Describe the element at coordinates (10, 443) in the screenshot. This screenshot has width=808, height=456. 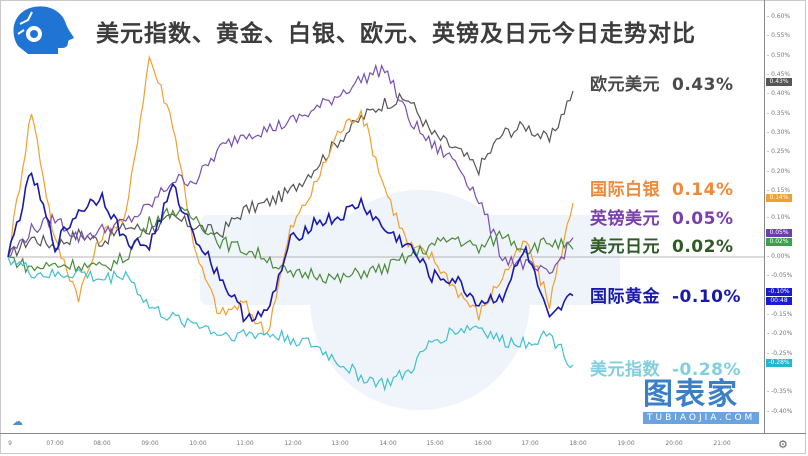
I see `x-tick-label: 9` at that location.